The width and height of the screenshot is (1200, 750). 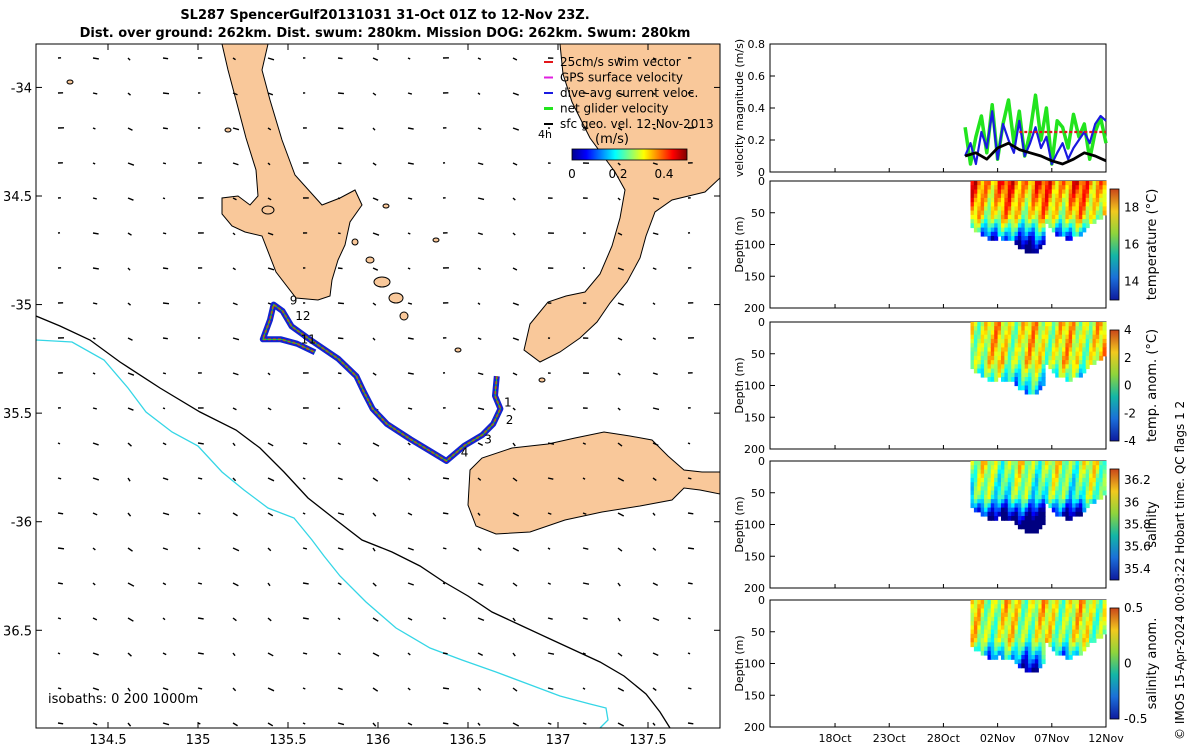 I want to click on depth-tick-label: 200, so click(x=754, y=588).